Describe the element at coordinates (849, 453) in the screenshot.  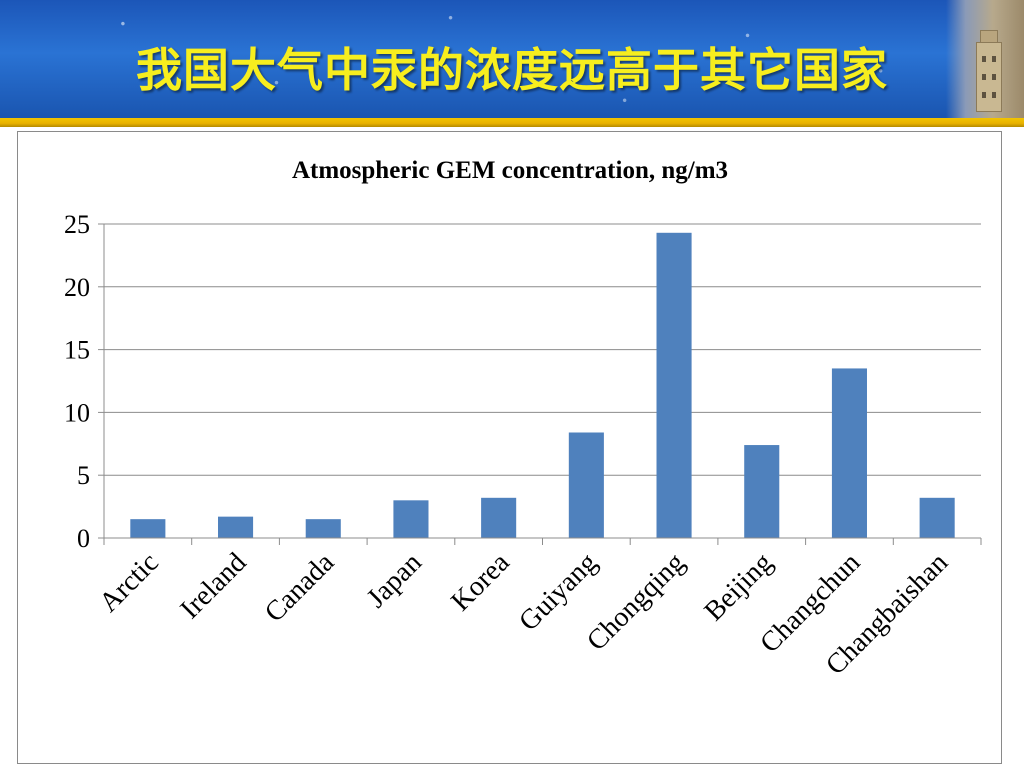
I see `bar-changchun` at that location.